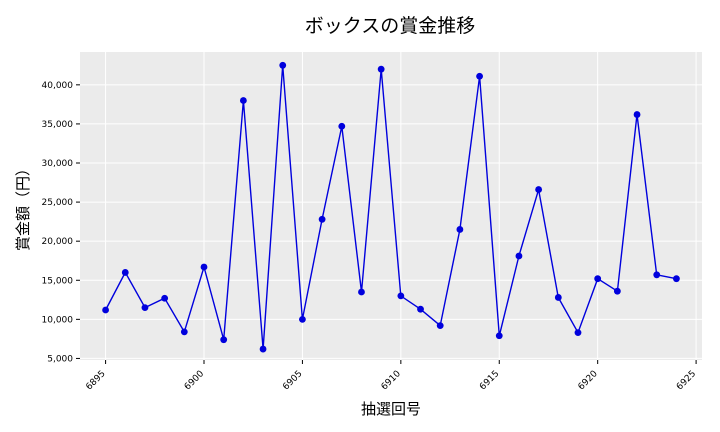  I want to click on y-tick-label: 10,000, so click(58, 320).